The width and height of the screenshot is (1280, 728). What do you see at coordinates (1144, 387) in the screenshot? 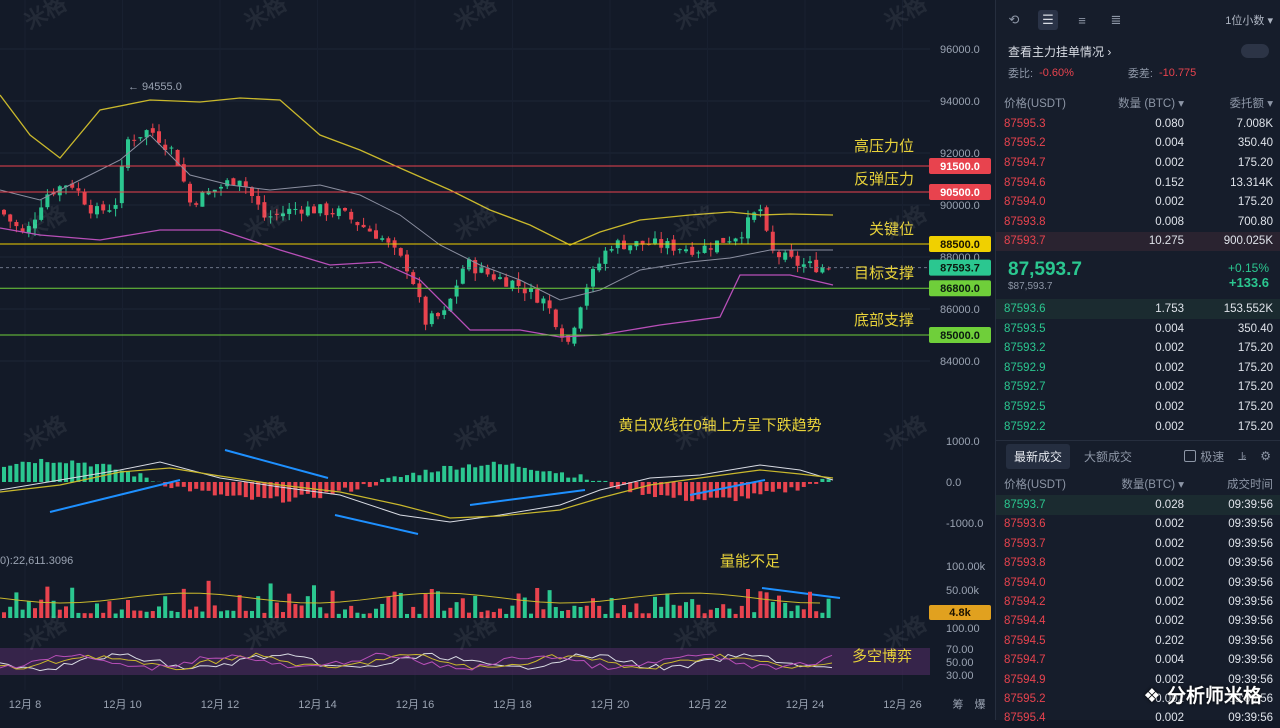
I see `bid-row-qty: 0.002` at bounding box center [1144, 387].